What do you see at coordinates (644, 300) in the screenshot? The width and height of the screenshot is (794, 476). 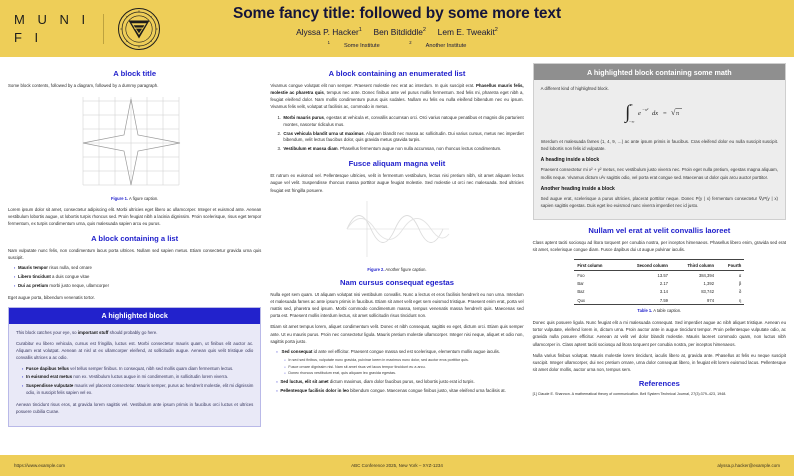 I see `table-cell: 7.59` at bounding box center [644, 300].